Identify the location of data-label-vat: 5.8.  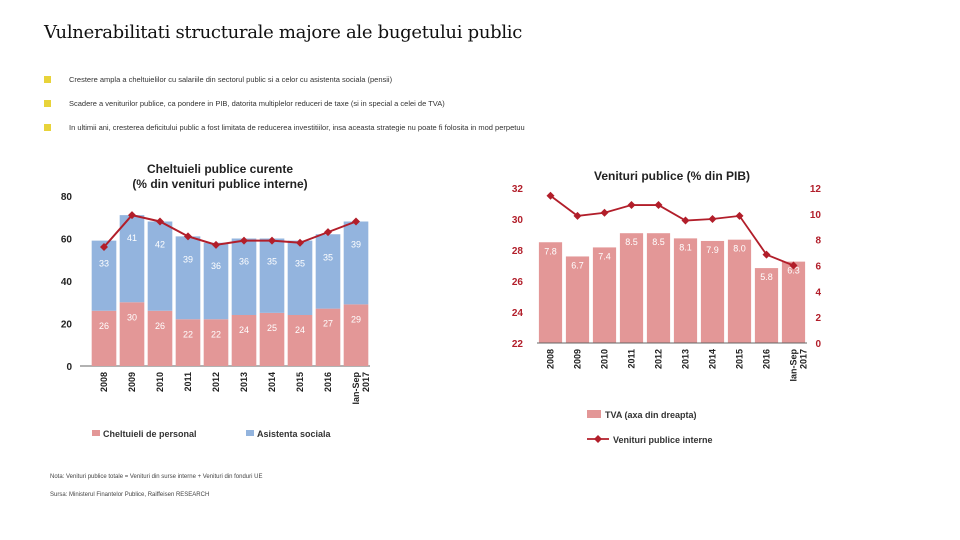
(766, 277).